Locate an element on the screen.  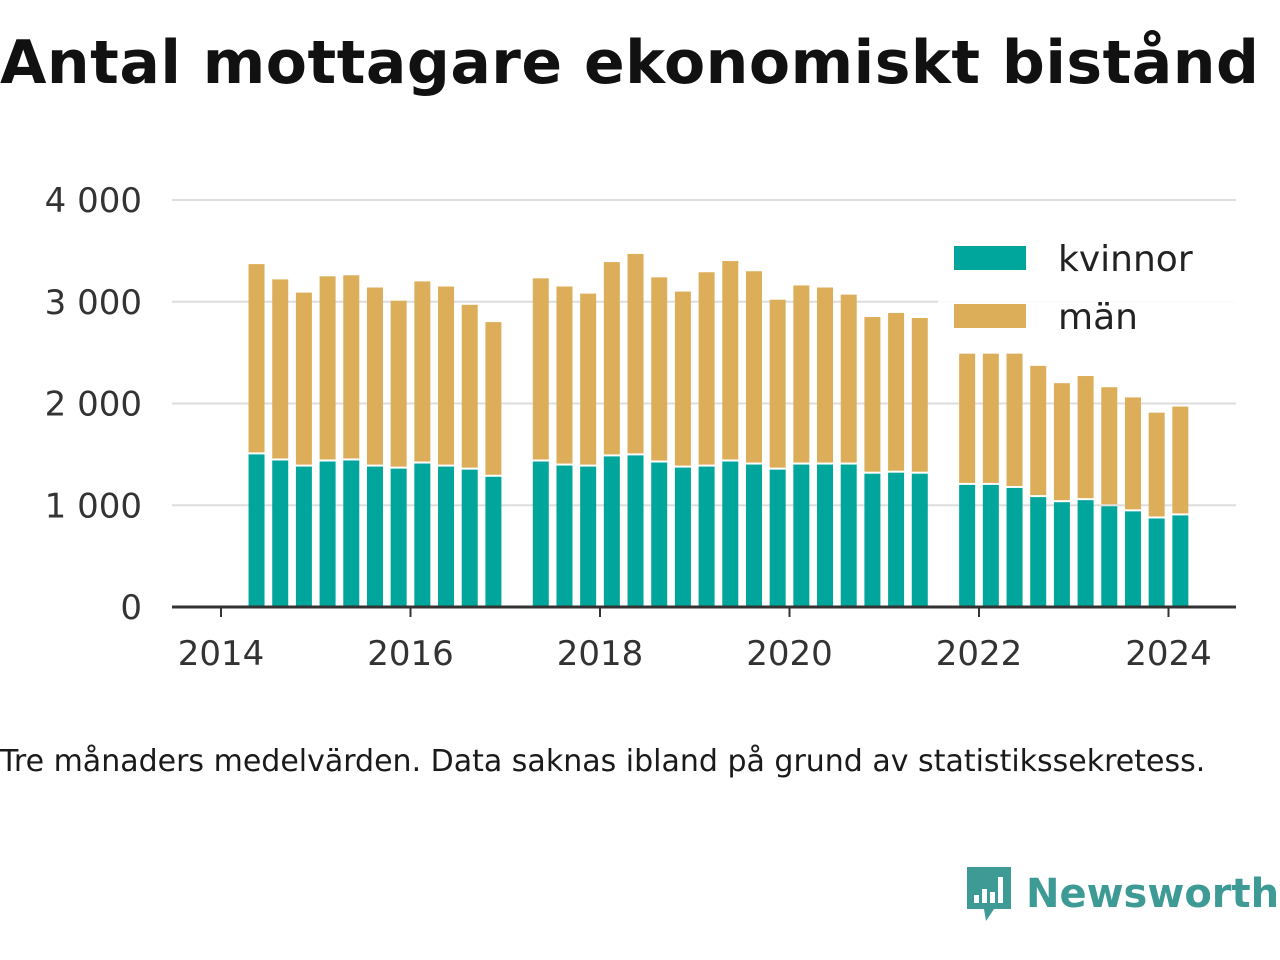
y-tick-label: 1 000 is located at coordinates (93, 506).